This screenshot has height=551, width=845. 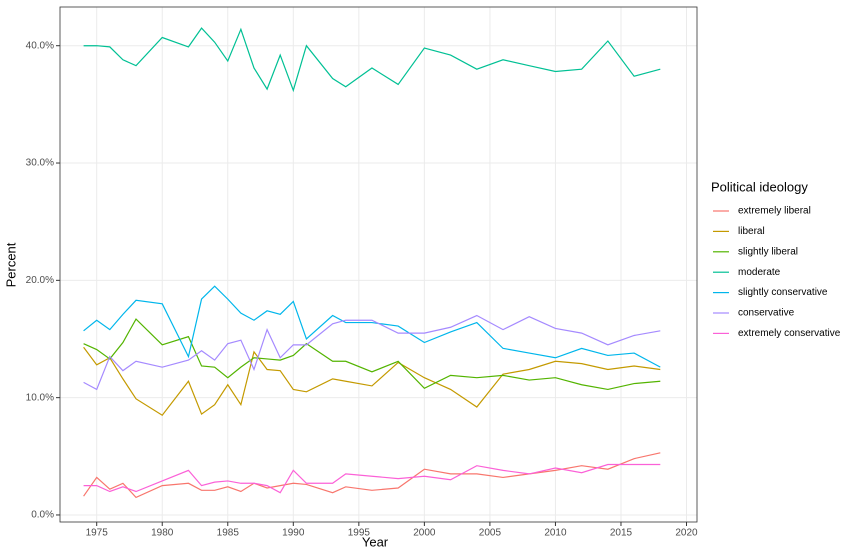 I want to click on legend-label: slightly conservative, so click(x=783, y=292).